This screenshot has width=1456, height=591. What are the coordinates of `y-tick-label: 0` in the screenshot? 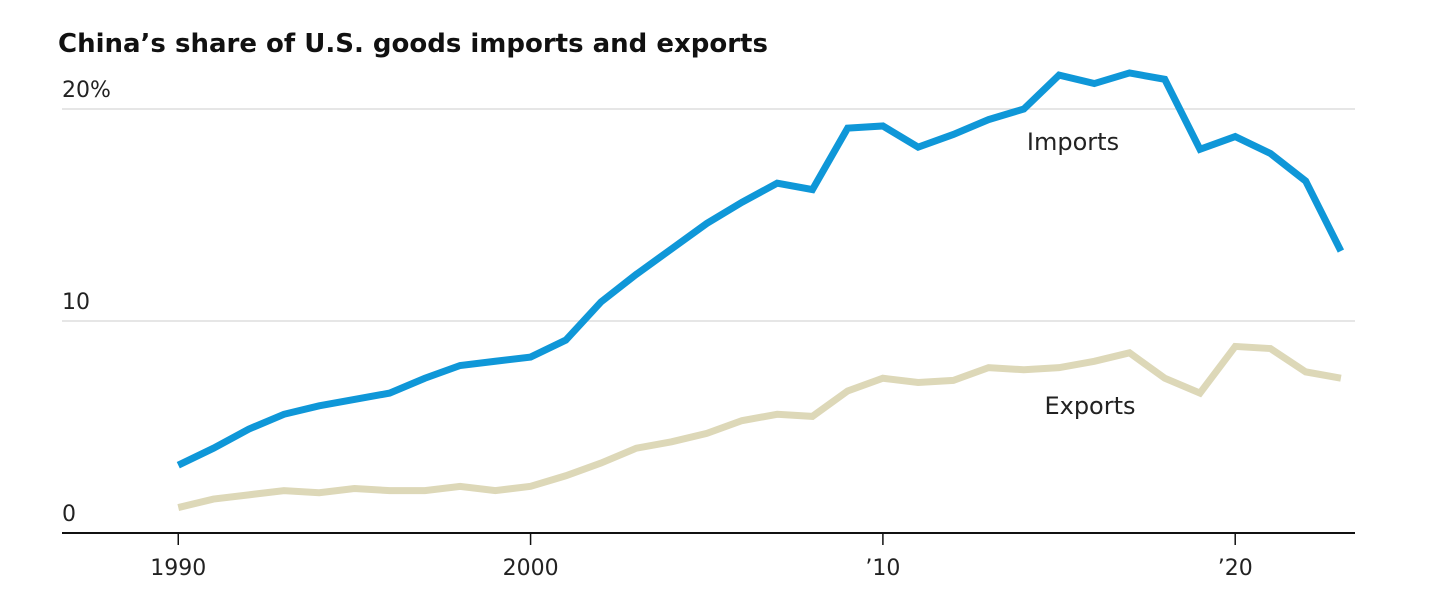 It's located at (69, 514).